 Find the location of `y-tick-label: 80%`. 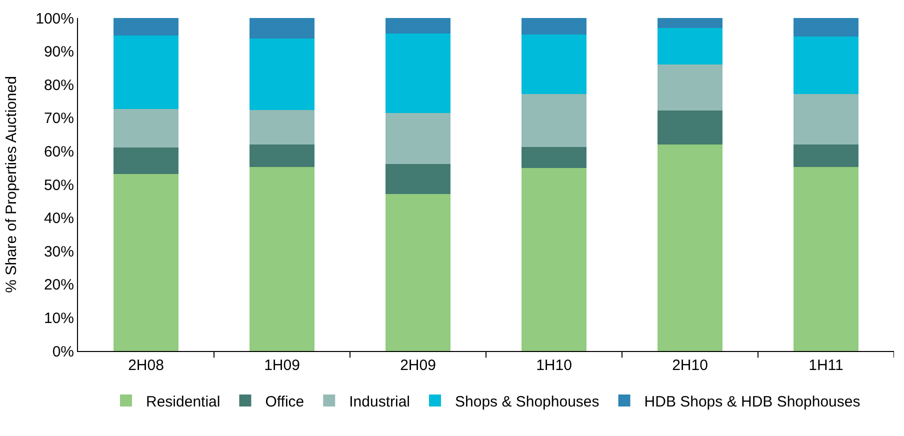

y-tick-label: 80% is located at coordinates (59, 85).